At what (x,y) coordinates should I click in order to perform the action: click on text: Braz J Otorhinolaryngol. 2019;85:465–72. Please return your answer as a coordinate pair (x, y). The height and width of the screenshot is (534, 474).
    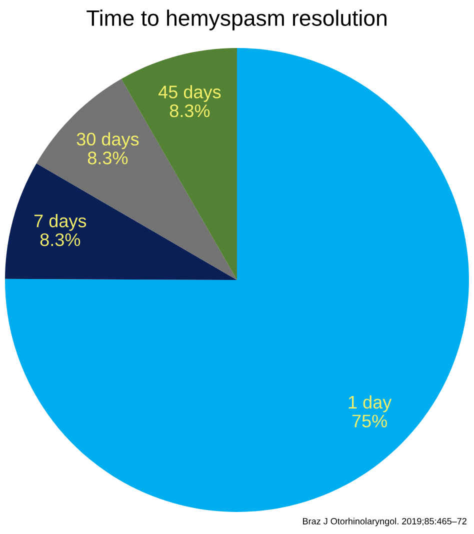
    Looking at the image, I should click on (384, 522).